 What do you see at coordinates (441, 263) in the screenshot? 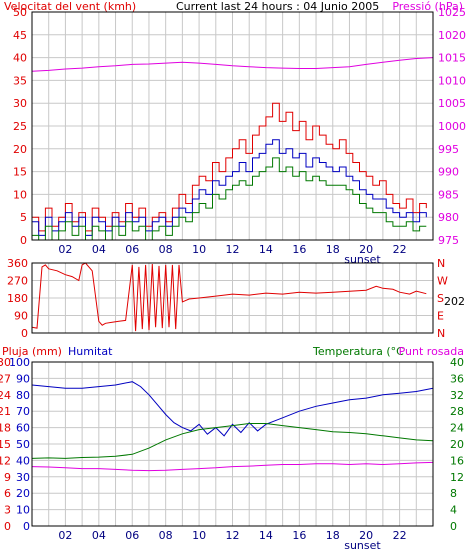
I see `direction-compass-label: N` at bounding box center [441, 263].